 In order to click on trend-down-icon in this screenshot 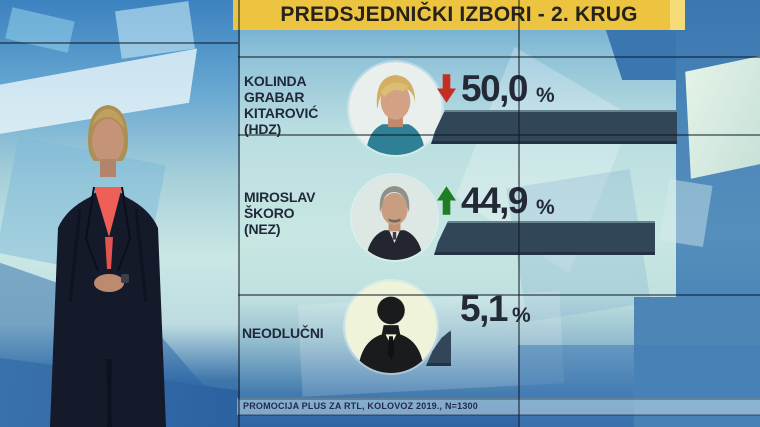, I will do `click(446, 88)`.